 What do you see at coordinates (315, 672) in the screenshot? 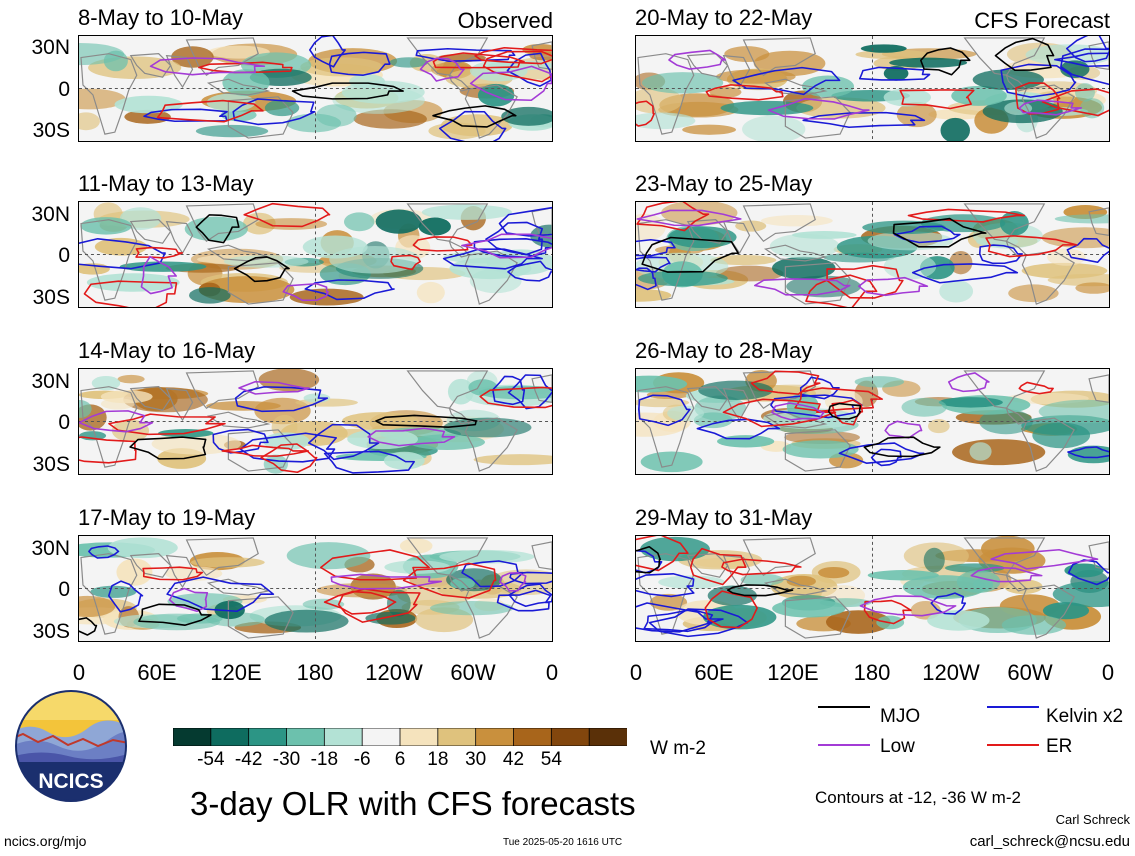
I see `lon-tick-label: 180` at bounding box center [315, 672].